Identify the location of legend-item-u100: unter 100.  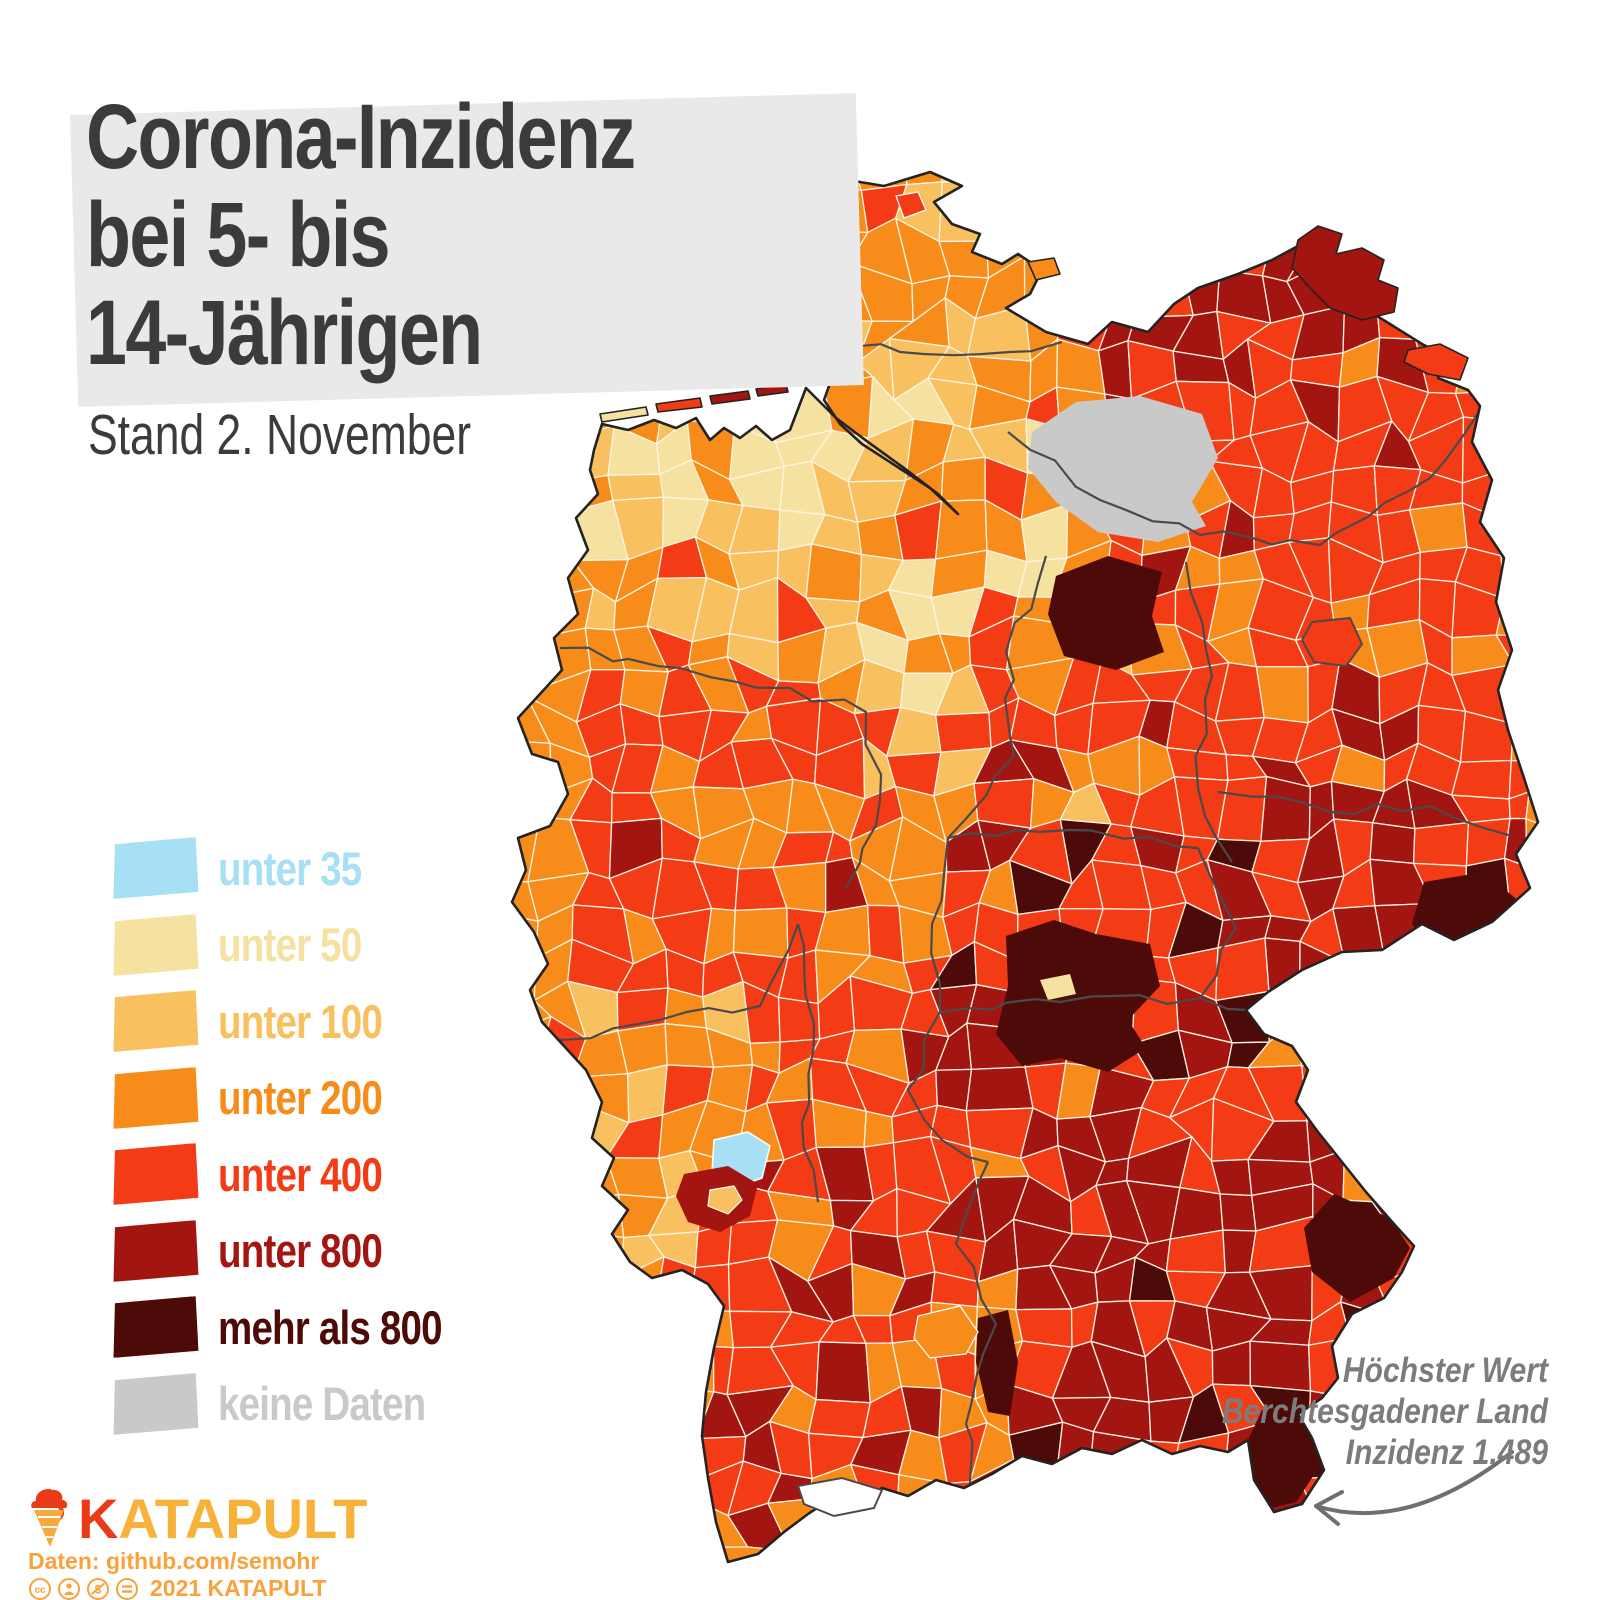
(265, 1021).